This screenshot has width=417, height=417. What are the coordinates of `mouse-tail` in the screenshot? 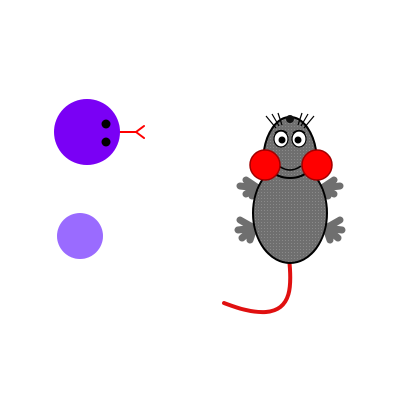 It's located at (257, 285).